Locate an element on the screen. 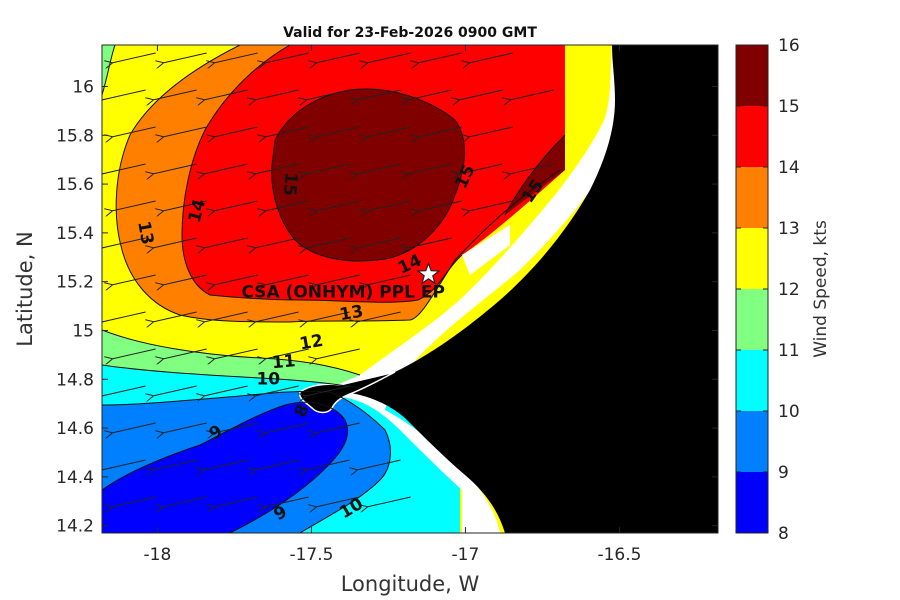 This screenshot has width=900, height=600. nodata-block is located at coordinates (486, 250).